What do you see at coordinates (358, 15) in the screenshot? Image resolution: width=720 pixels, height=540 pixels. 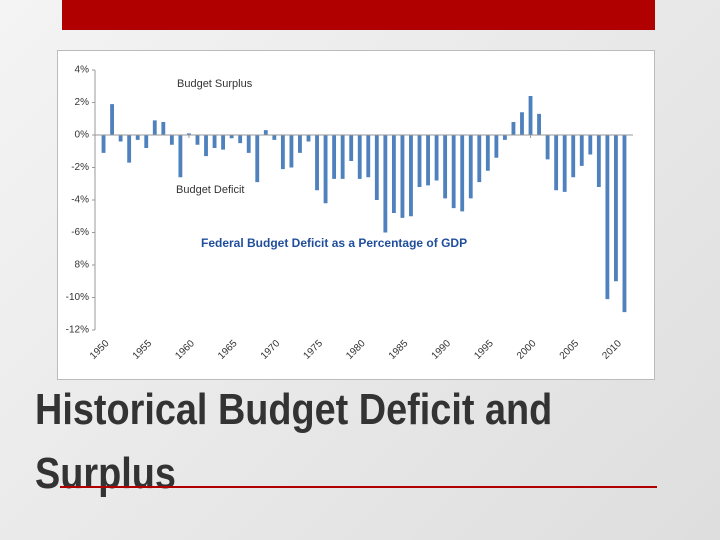 I see `top-bar` at bounding box center [358, 15].